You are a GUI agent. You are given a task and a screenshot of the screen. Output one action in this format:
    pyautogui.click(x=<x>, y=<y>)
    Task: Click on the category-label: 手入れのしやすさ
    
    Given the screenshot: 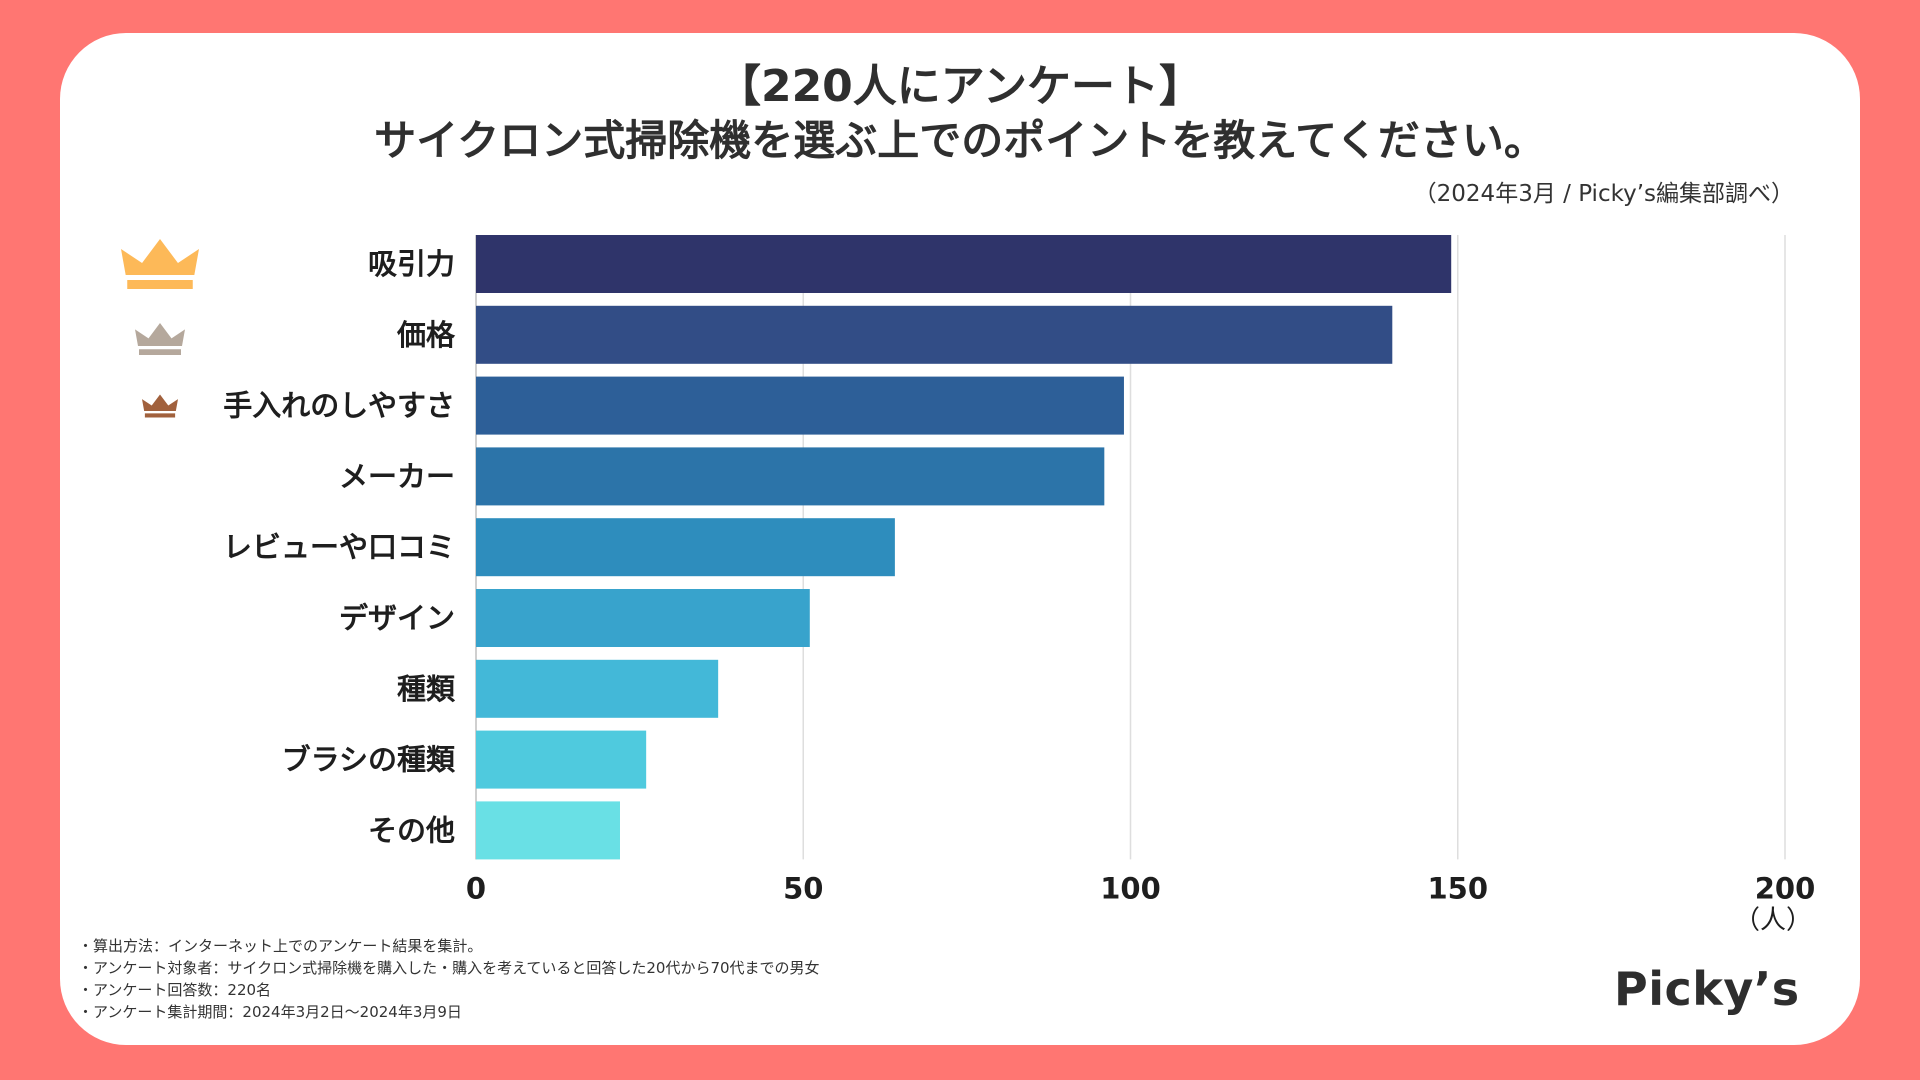 What is the action you would take?
    pyautogui.click(x=339, y=406)
    